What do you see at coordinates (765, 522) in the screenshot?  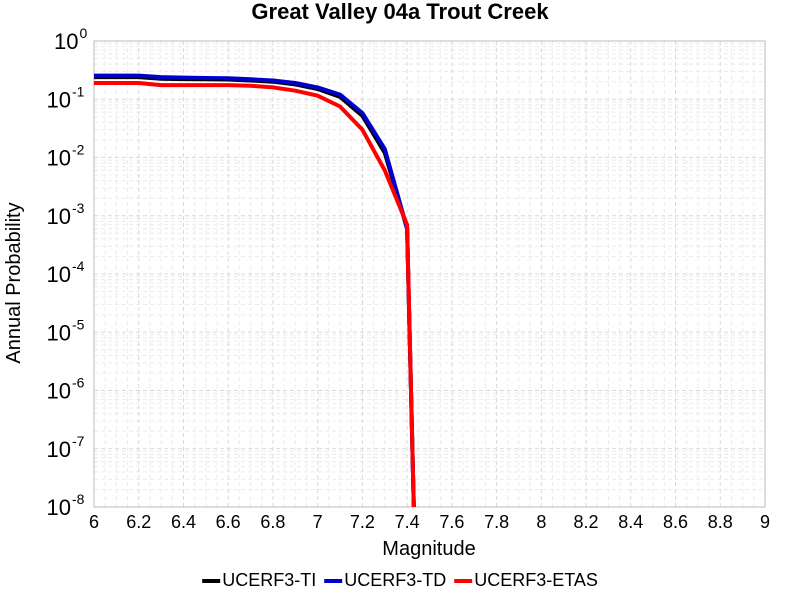 I see `x-tick-label: 9` at bounding box center [765, 522].